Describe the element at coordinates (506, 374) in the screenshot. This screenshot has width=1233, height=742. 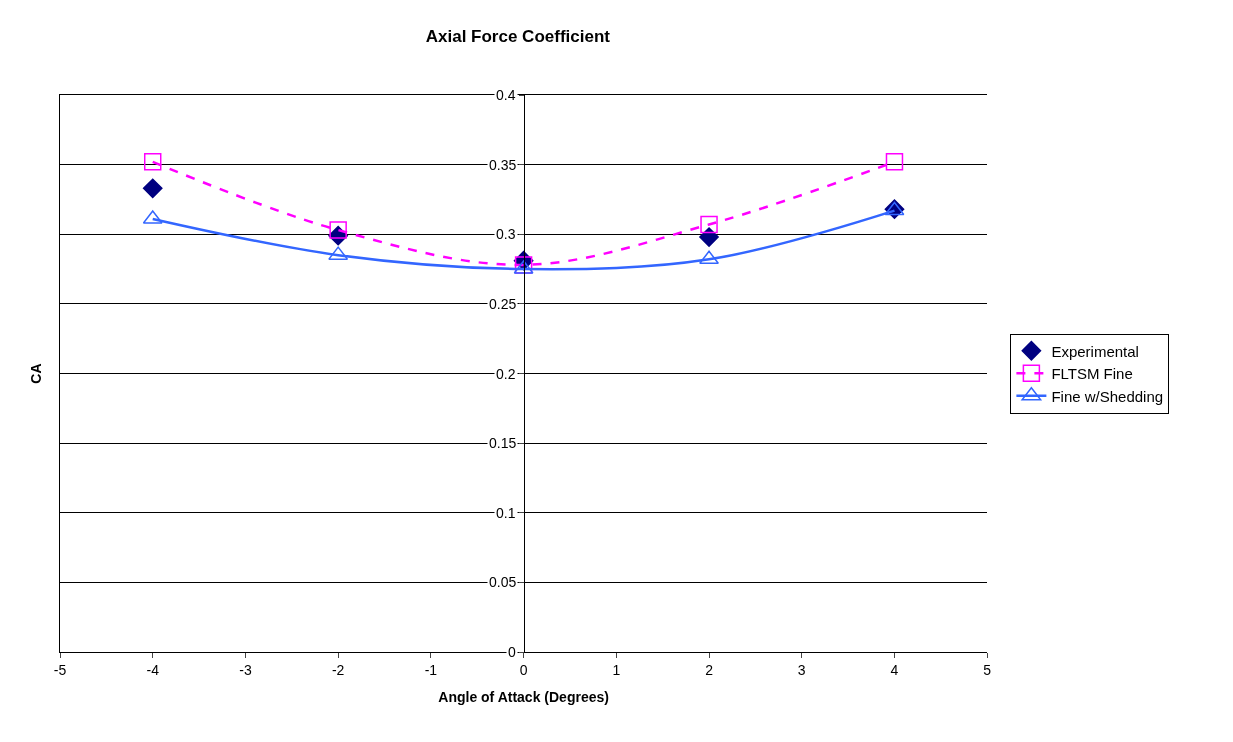
I see `y-tick-label: 0.2` at that location.